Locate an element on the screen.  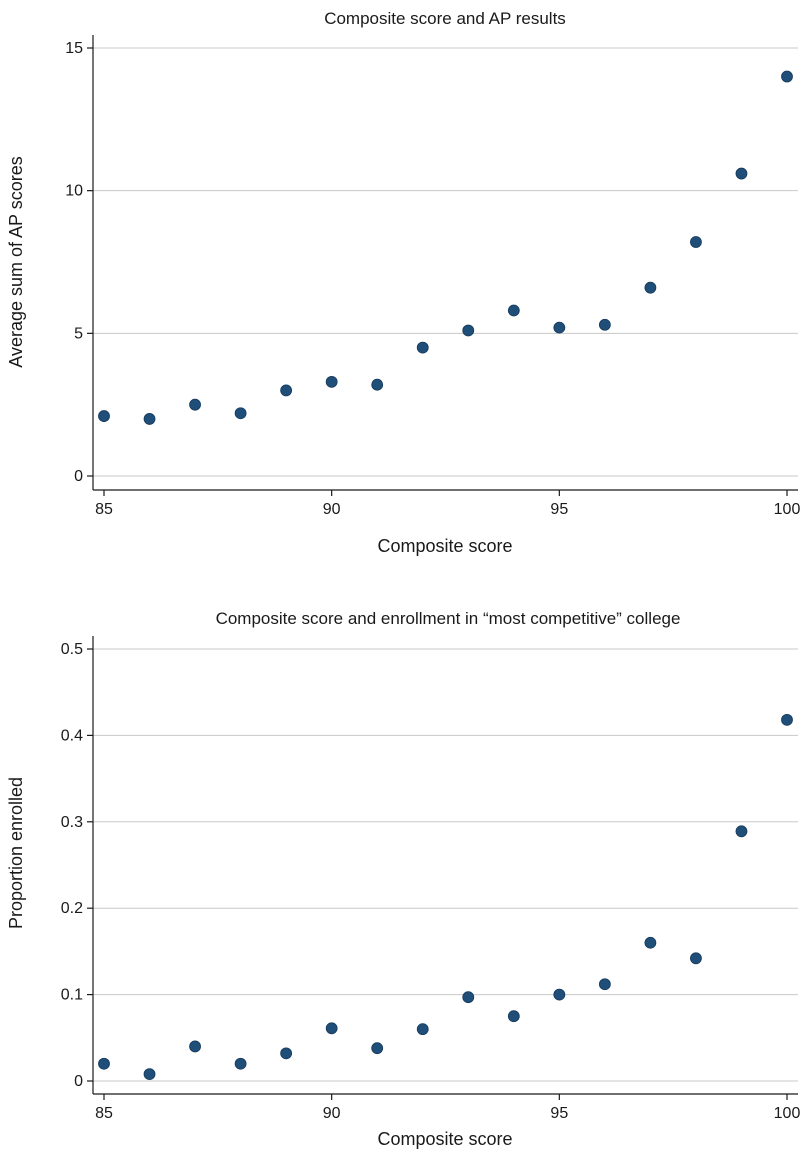
chart-1-title: Composite score and AP results is located at coordinates (445, 18).